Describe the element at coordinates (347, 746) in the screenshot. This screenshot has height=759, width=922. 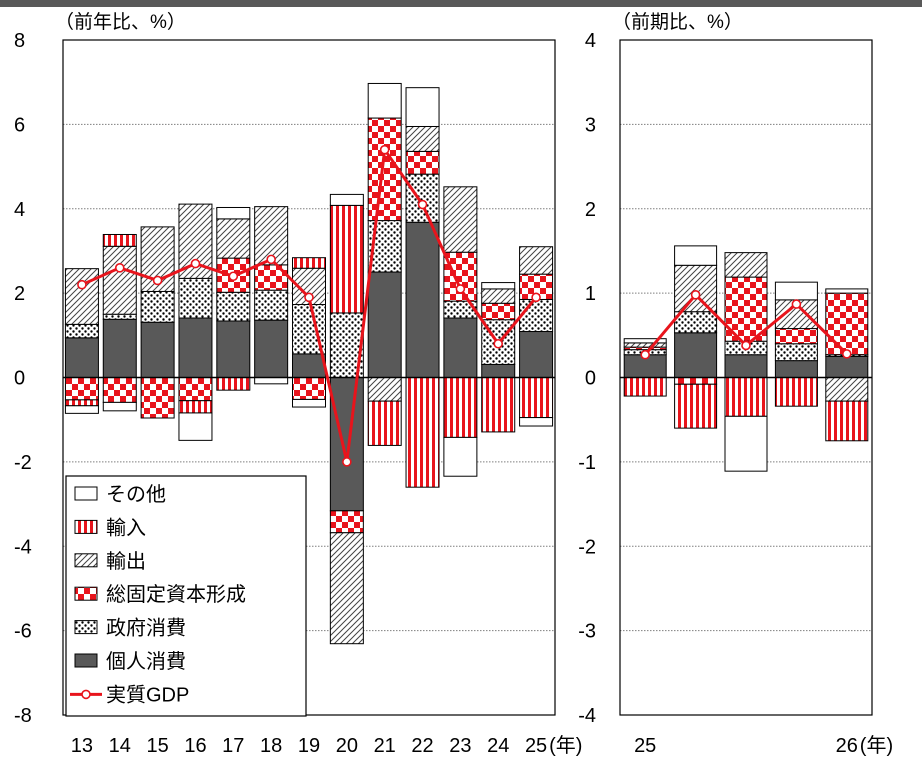
I see `x-tick-label-annual-7: 20` at that location.